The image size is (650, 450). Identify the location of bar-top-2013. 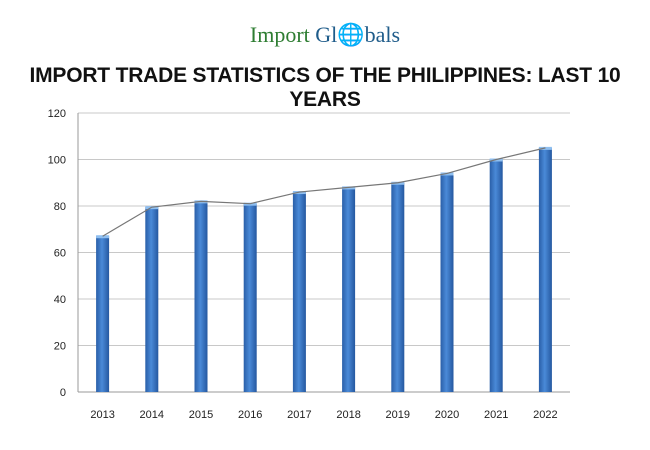
(103, 237).